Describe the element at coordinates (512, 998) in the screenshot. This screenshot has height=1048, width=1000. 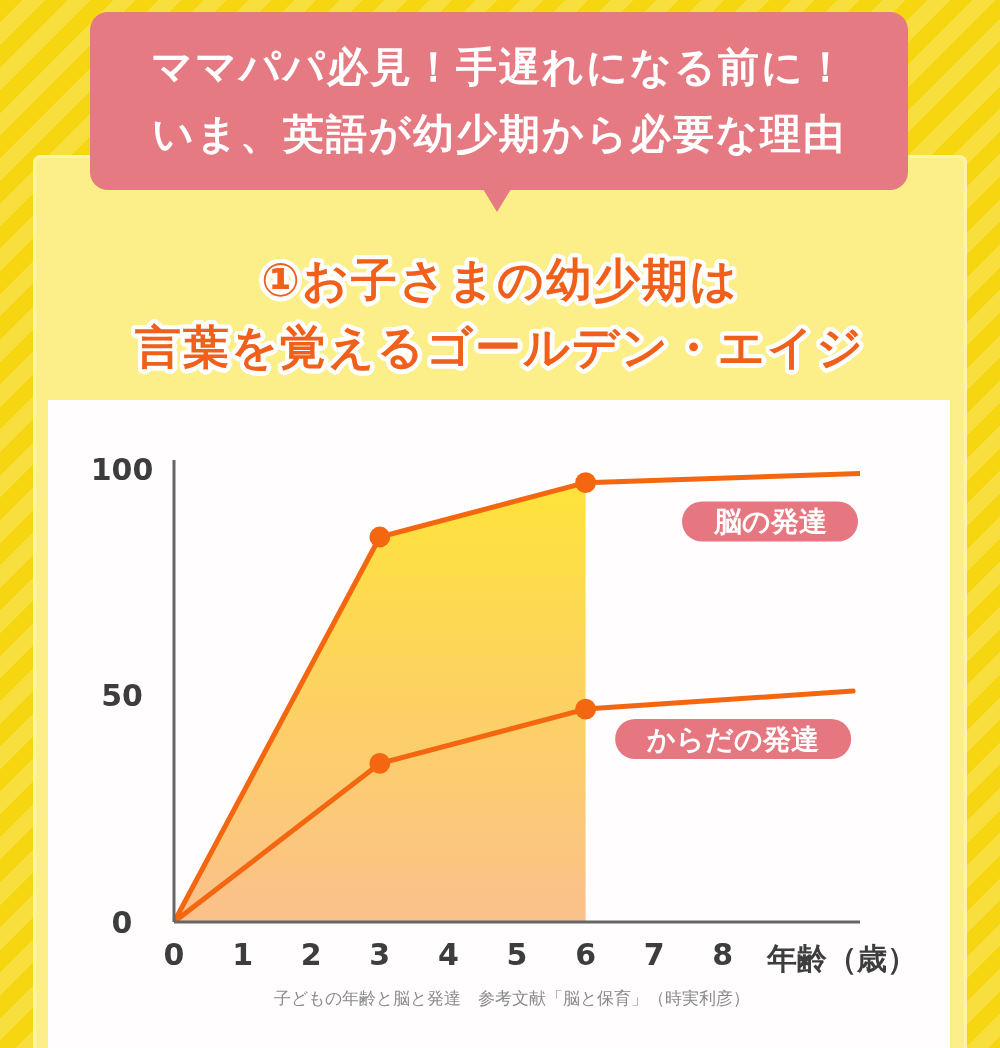
I see `text: 子どもの年齢と脳と発達 参考文献「脳と保育」（時実利彦）` at that location.